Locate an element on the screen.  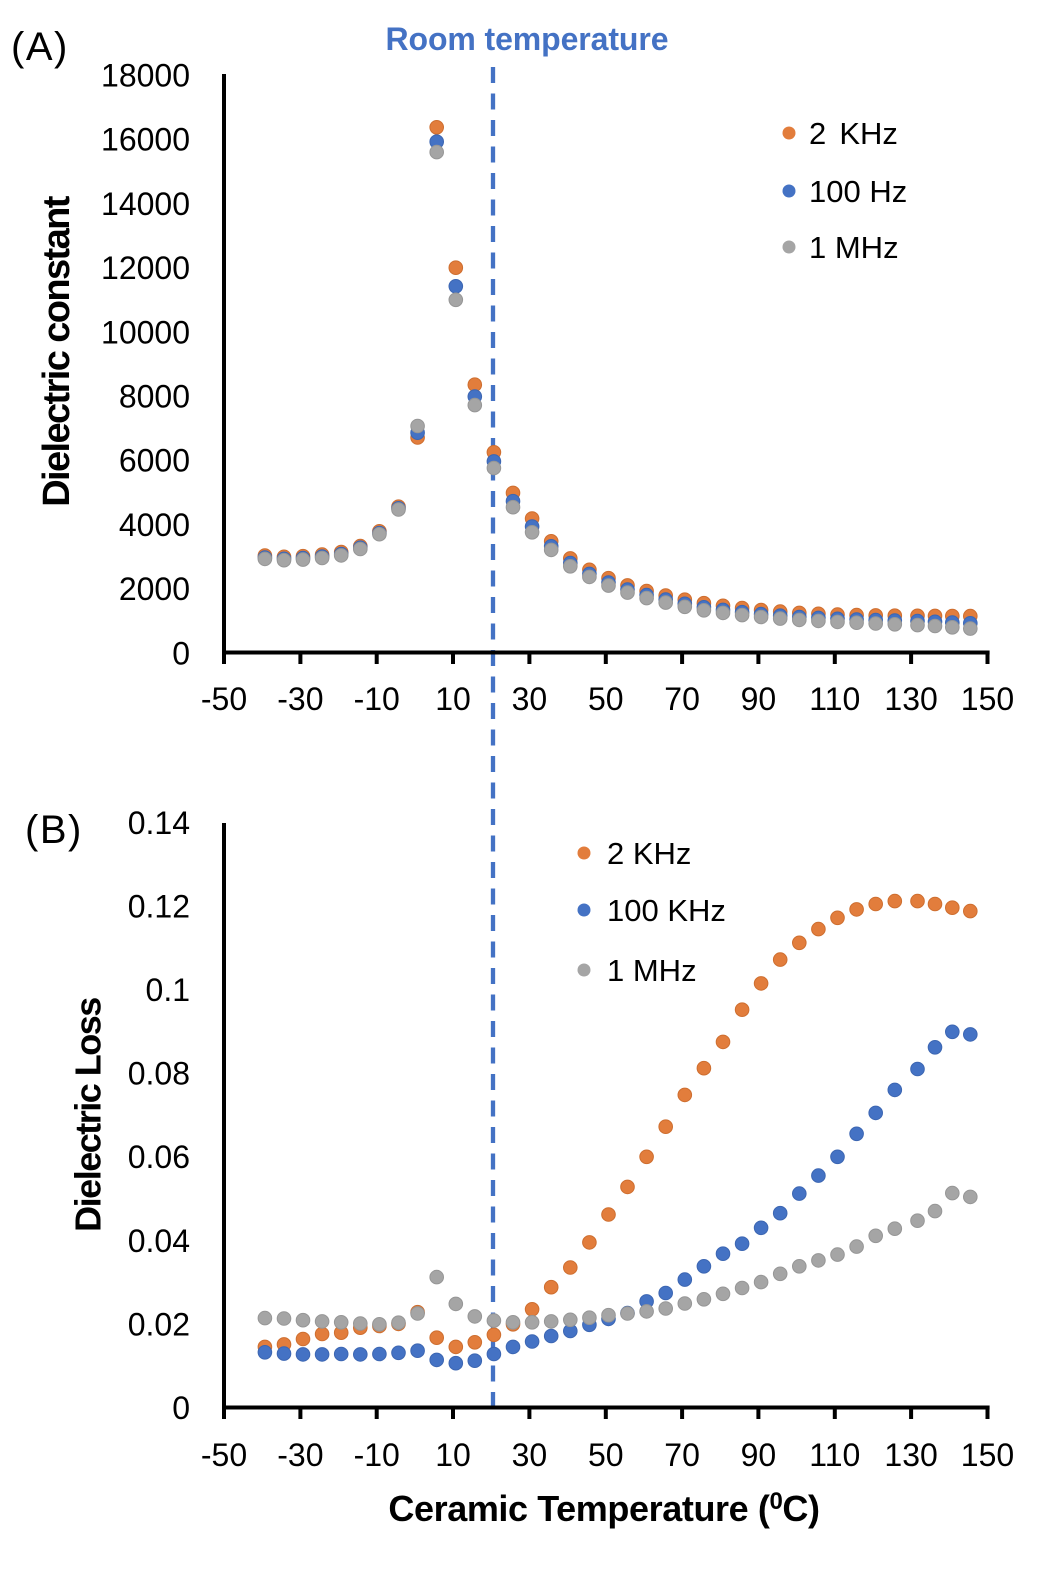
svg-text: 100 KHz is located at coordinates (666, 910).